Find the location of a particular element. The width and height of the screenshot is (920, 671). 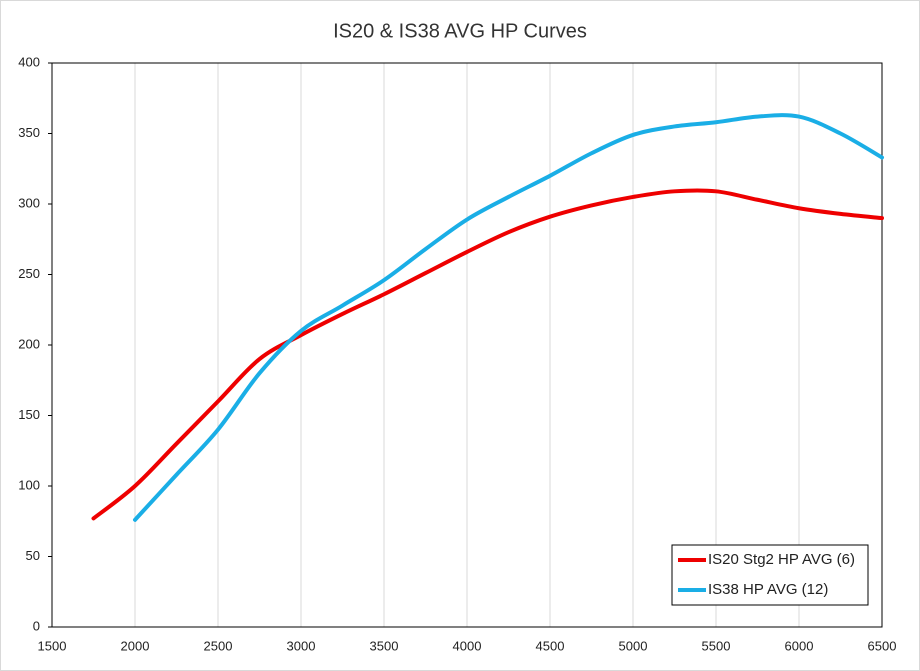

x-tick-label: 5500 is located at coordinates (716, 645).